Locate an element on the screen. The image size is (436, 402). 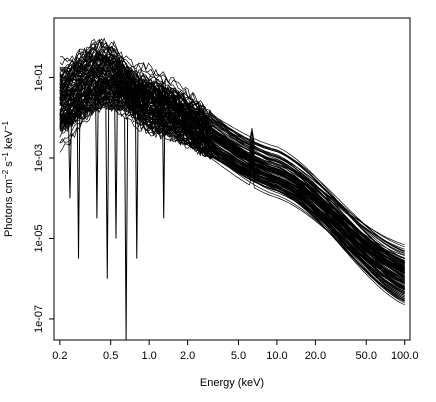
x-tick-label: 100.0 is located at coordinates (405, 356).